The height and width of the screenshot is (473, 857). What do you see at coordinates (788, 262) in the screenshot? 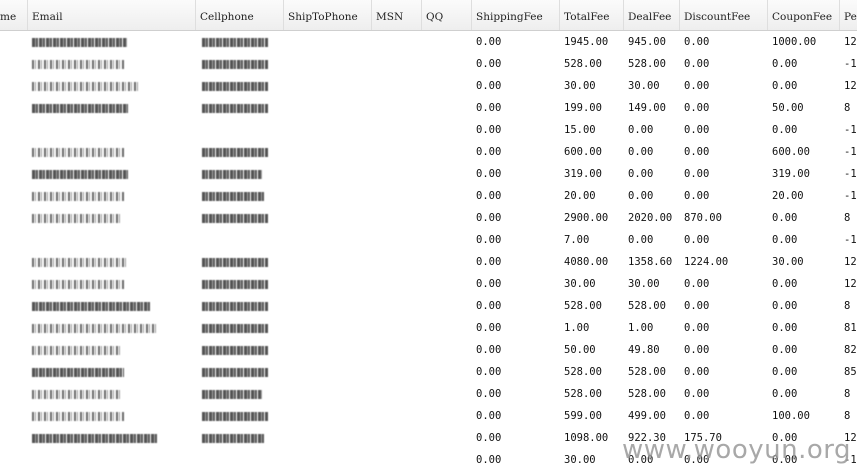
I see `cell-couponfee: 30.00` at bounding box center [788, 262].